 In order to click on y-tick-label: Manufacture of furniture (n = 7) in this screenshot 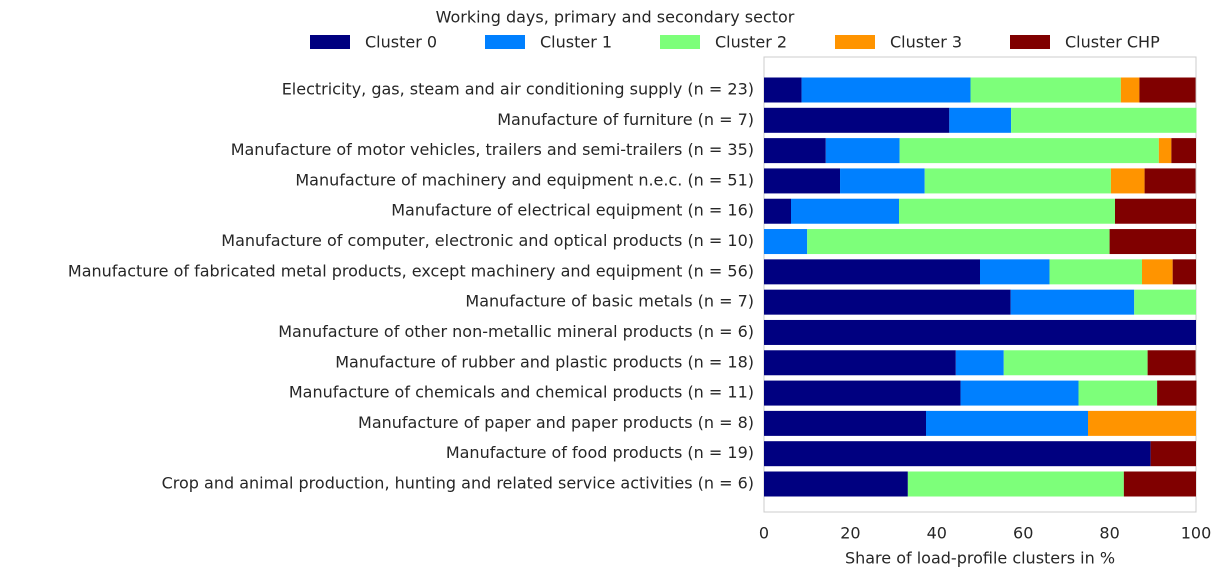, I will do `click(625, 119)`.